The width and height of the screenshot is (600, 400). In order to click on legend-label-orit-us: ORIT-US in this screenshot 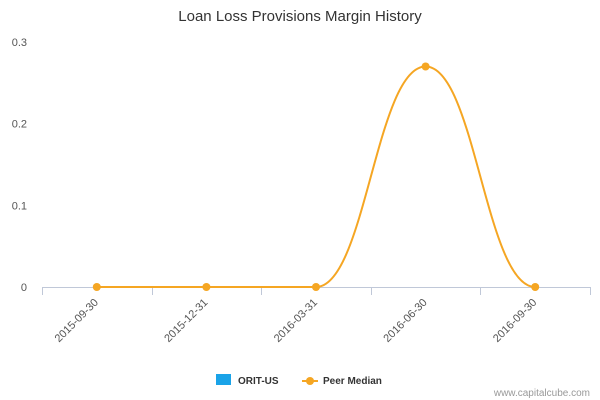, I will do `click(258, 381)`.